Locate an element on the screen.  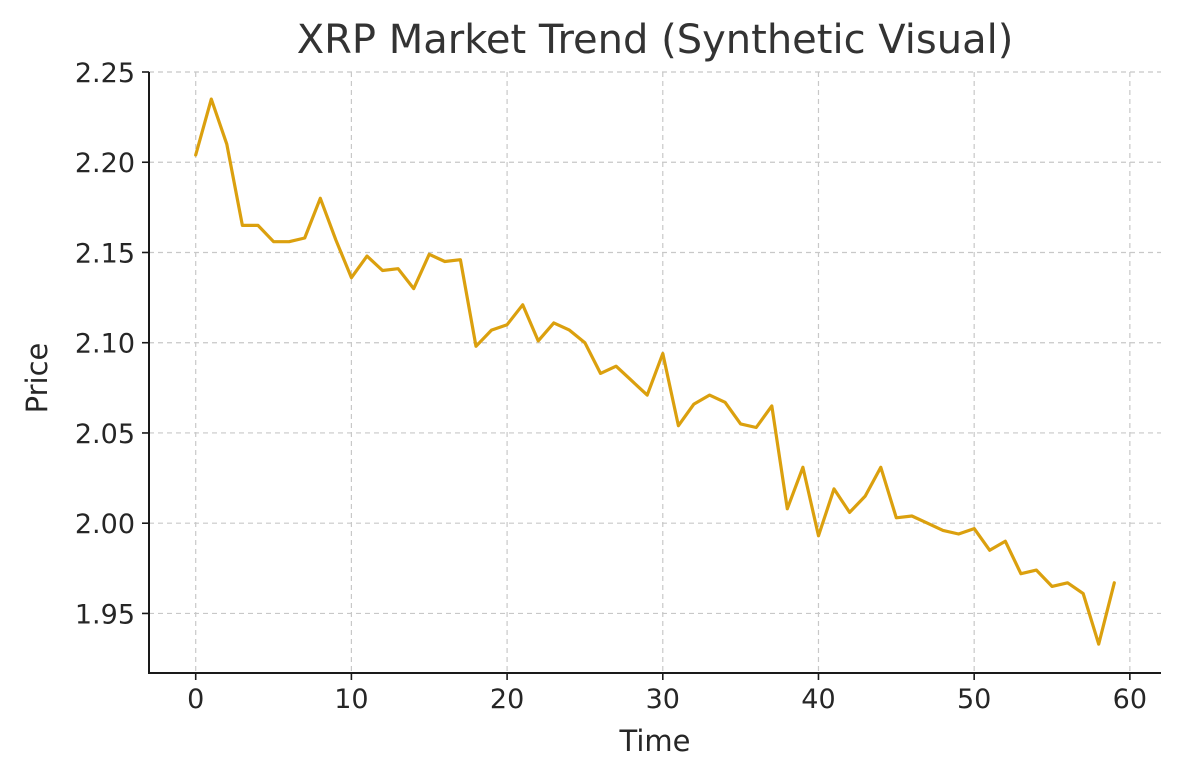
y-tick-label: 2.15 is located at coordinates (105, 253).